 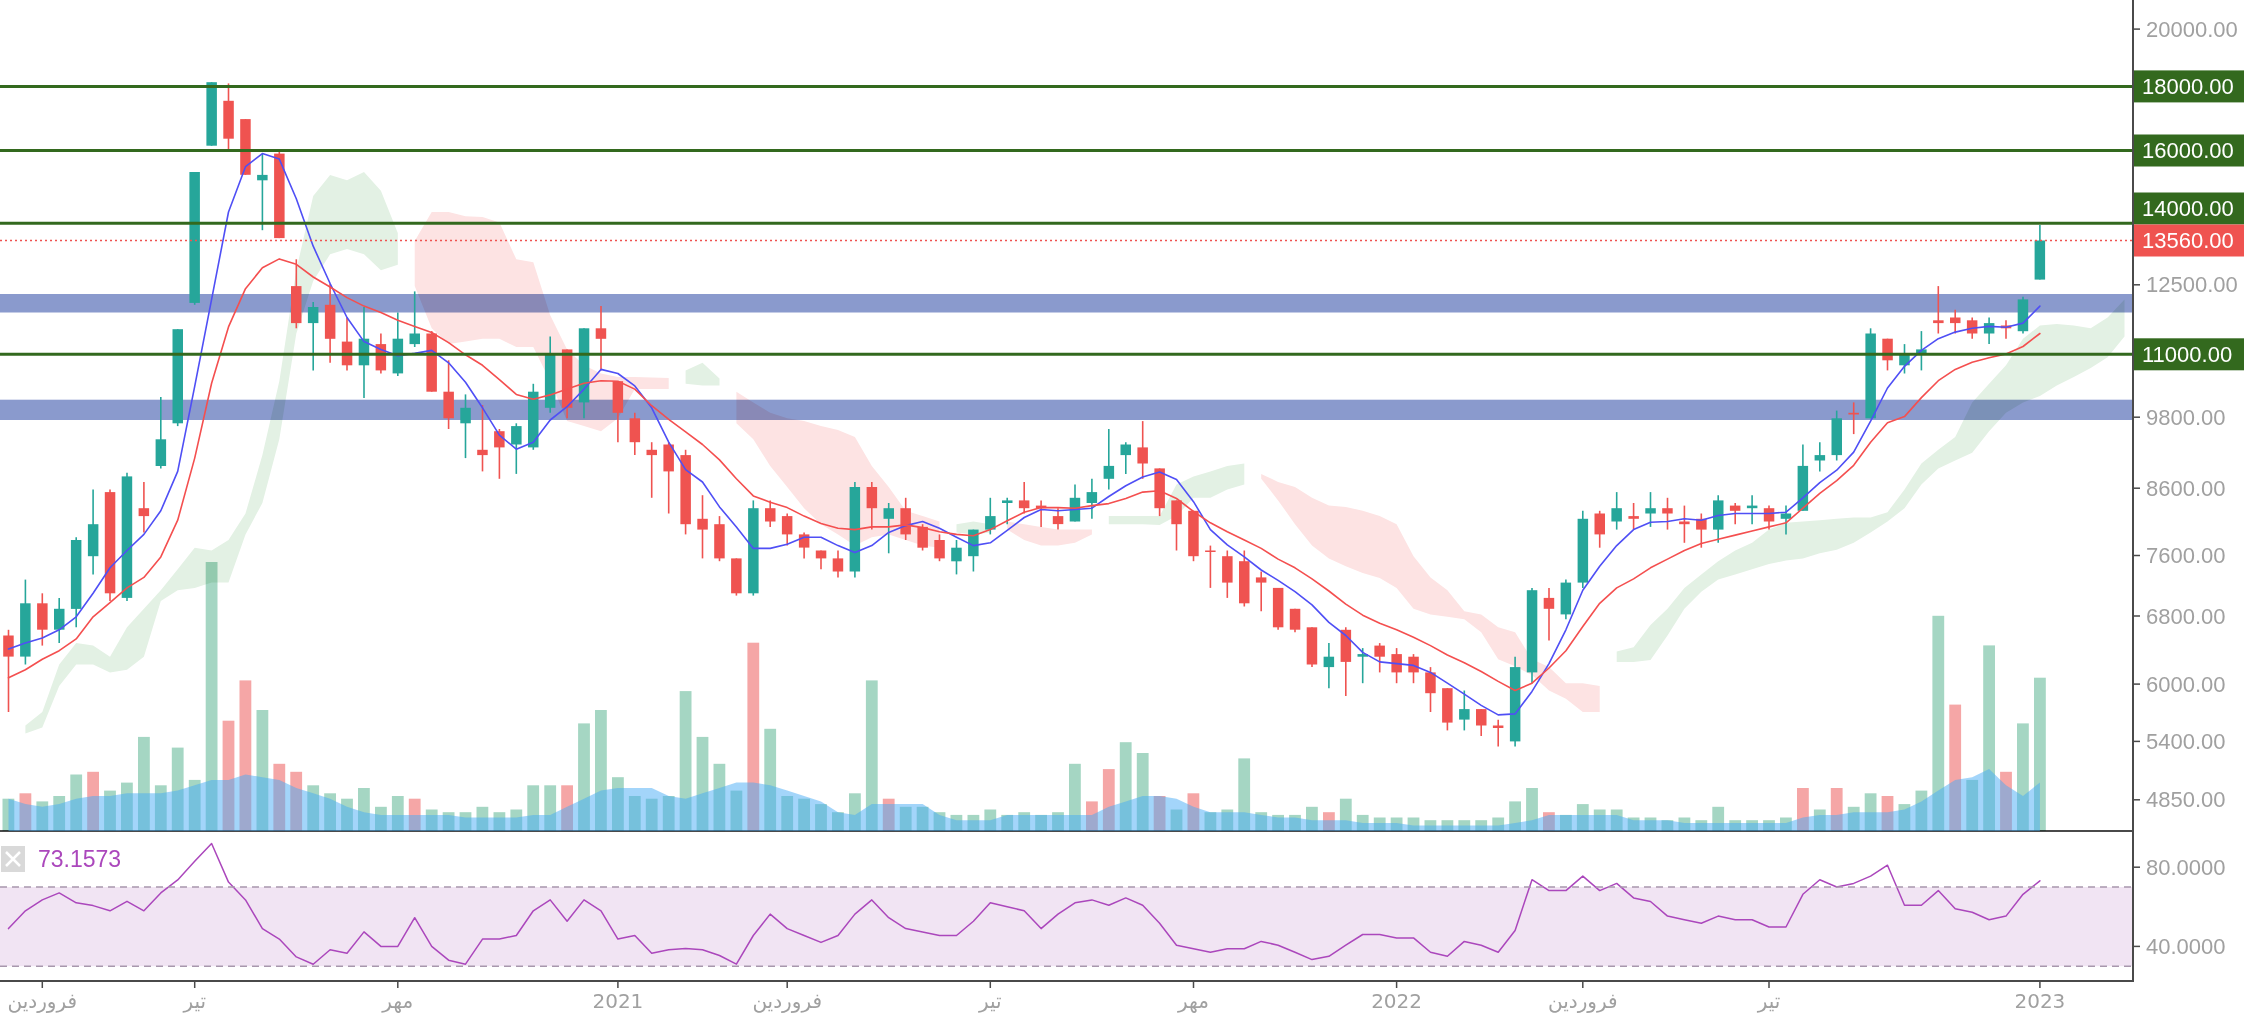 What do you see at coordinates (2186, 800) in the screenshot?
I see `y-tick-label: 4850.00` at bounding box center [2186, 800].